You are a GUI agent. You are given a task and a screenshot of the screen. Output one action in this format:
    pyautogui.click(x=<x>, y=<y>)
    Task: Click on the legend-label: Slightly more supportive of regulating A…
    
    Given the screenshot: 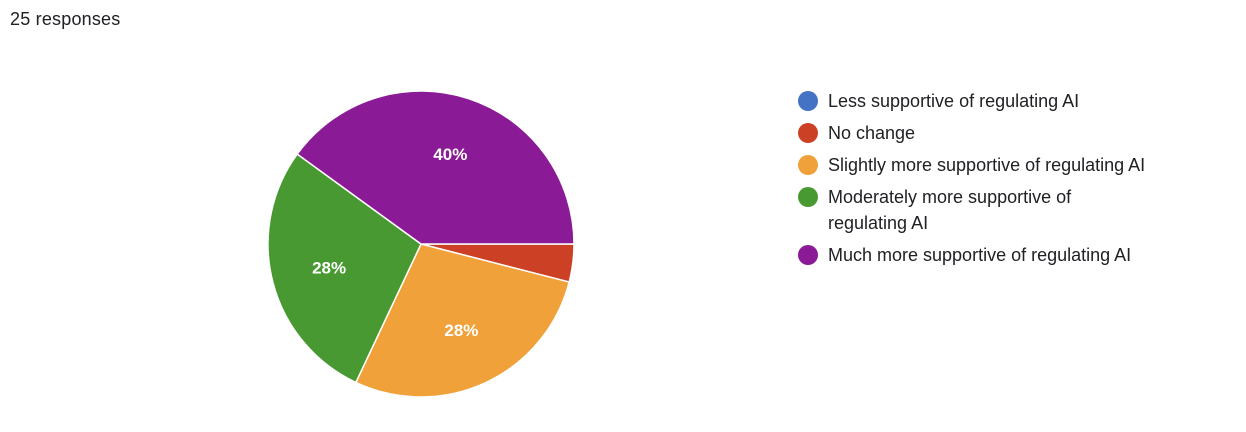 What is the action you would take?
    pyautogui.click(x=987, y=165)
    